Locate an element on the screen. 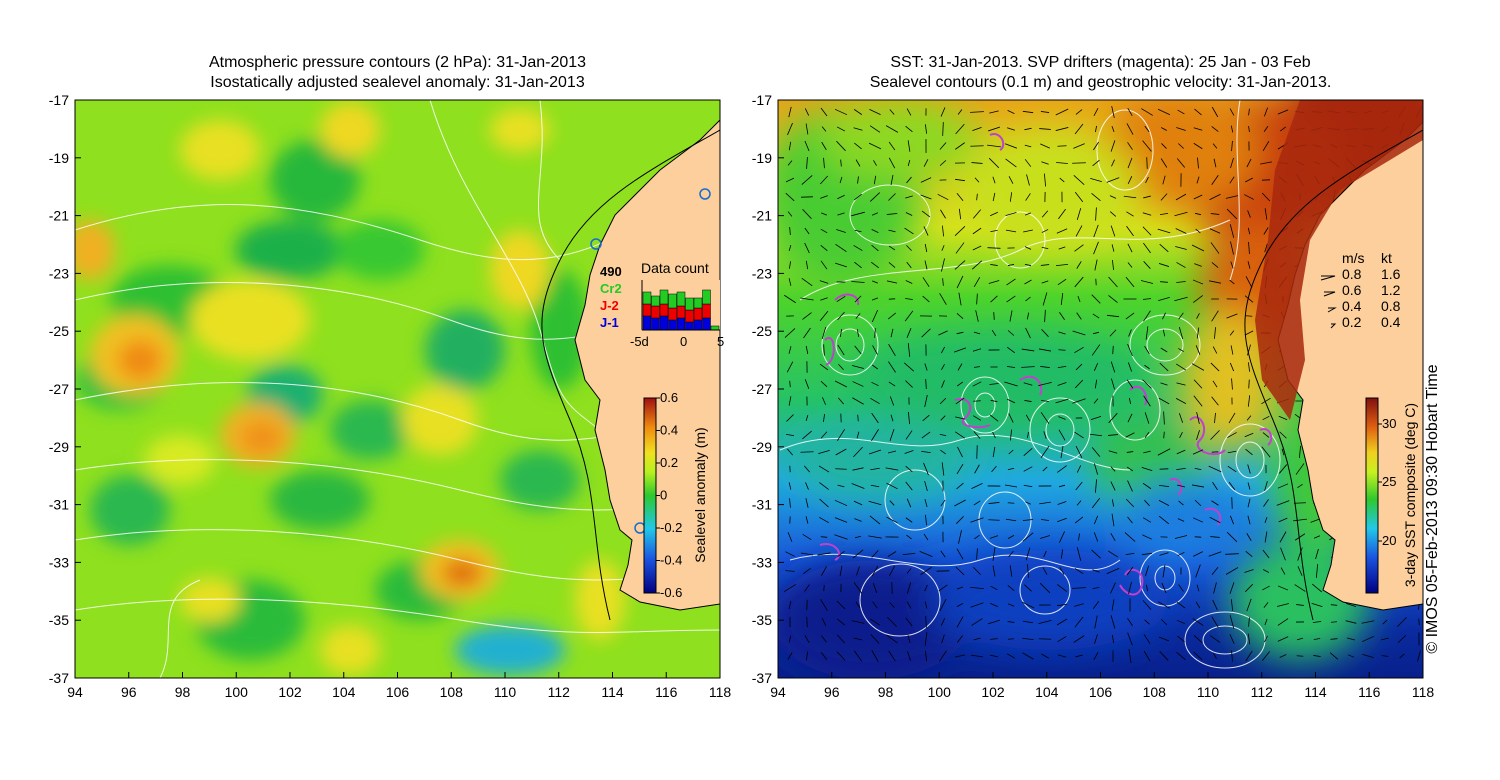 The image size is (1500, 780). right-xtick-4: 102 is located at coordinates (993, 692).